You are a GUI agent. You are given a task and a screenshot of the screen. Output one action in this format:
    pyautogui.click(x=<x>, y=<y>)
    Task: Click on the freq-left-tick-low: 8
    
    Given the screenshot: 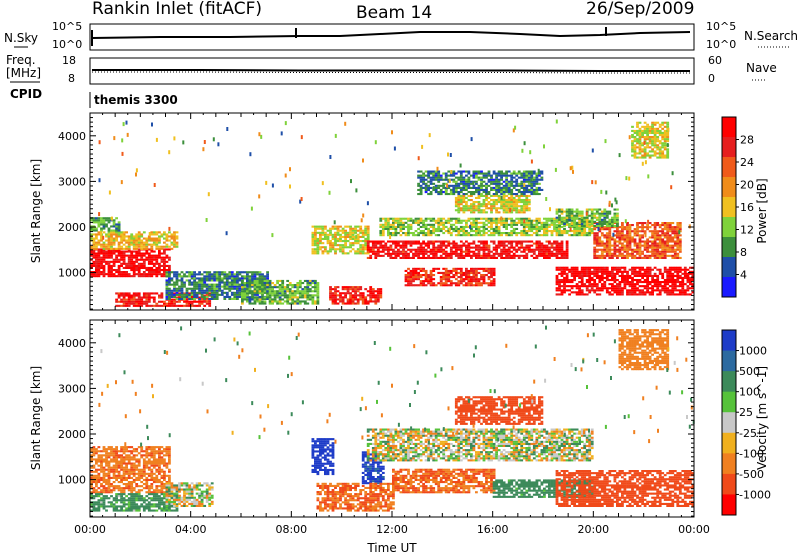 What is the action you would take?
    pyautogui.click(x=71, y=78)
    